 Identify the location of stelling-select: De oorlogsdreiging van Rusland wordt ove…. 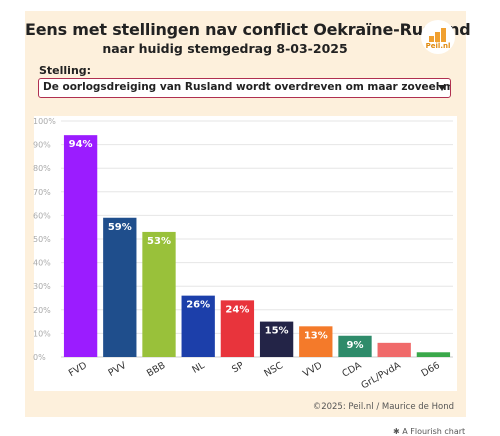
(244, 88).